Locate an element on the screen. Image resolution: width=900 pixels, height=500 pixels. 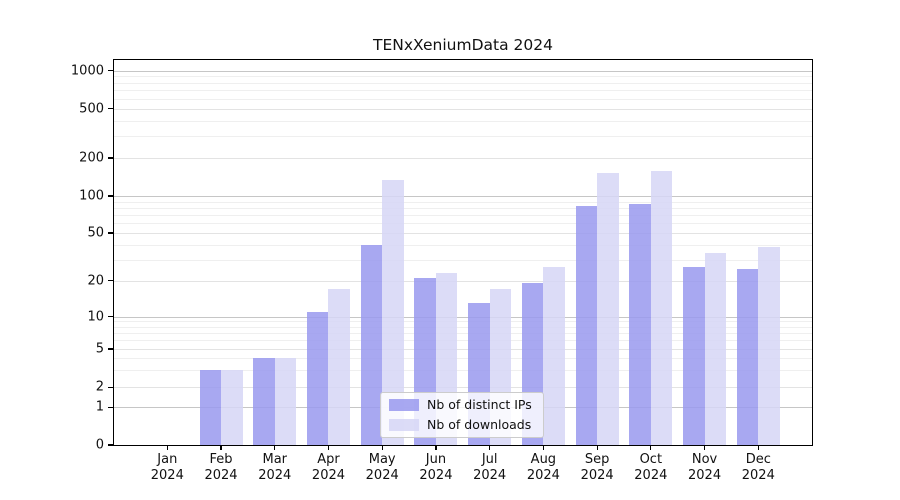
x-tick-label: Feb 2024 is located at coordinates (221, 467).